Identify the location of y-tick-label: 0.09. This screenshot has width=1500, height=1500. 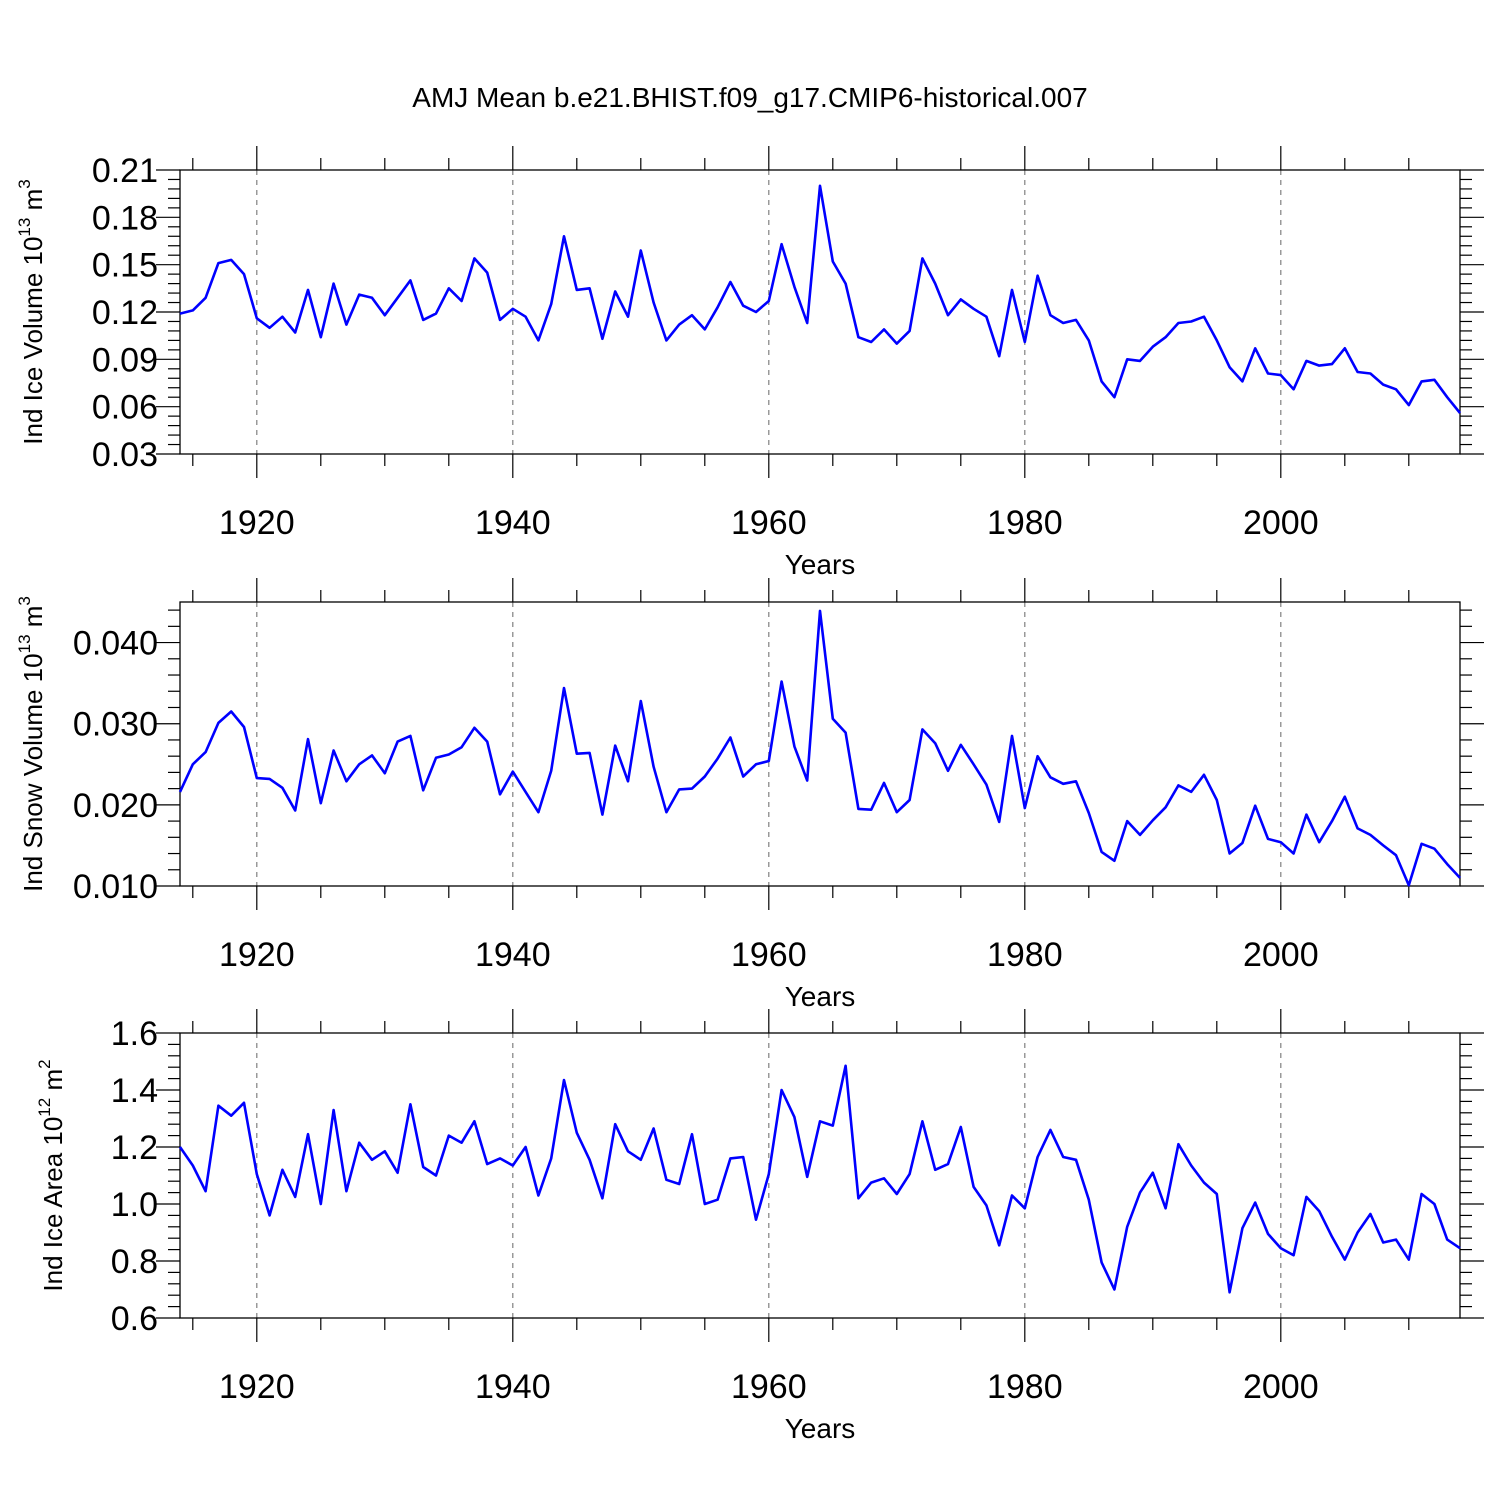
(125, 360).